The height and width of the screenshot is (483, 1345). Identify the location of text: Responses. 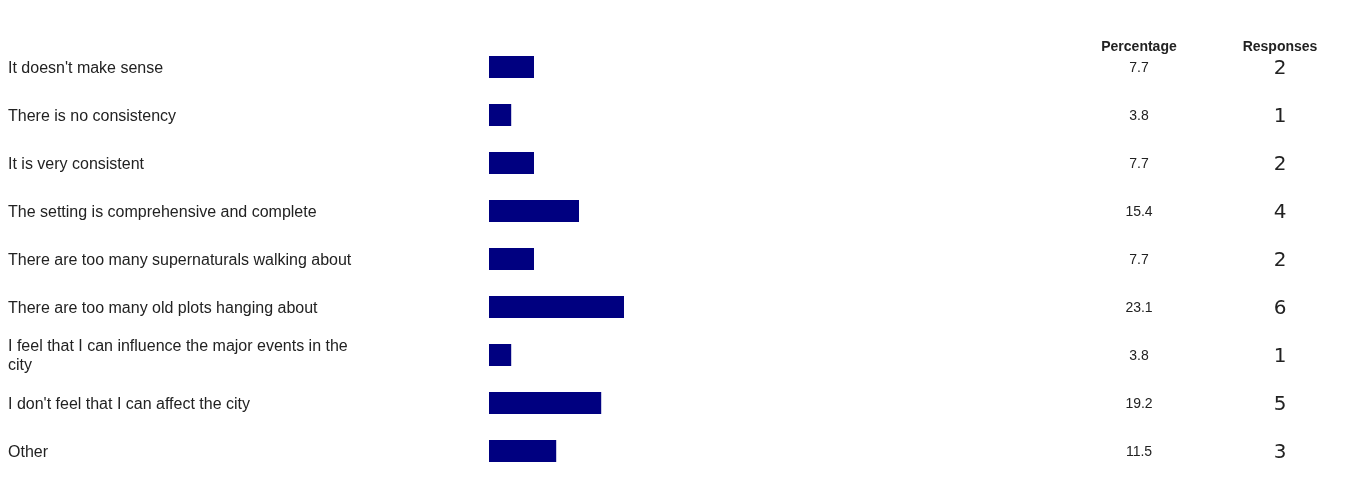
(1280, 46).